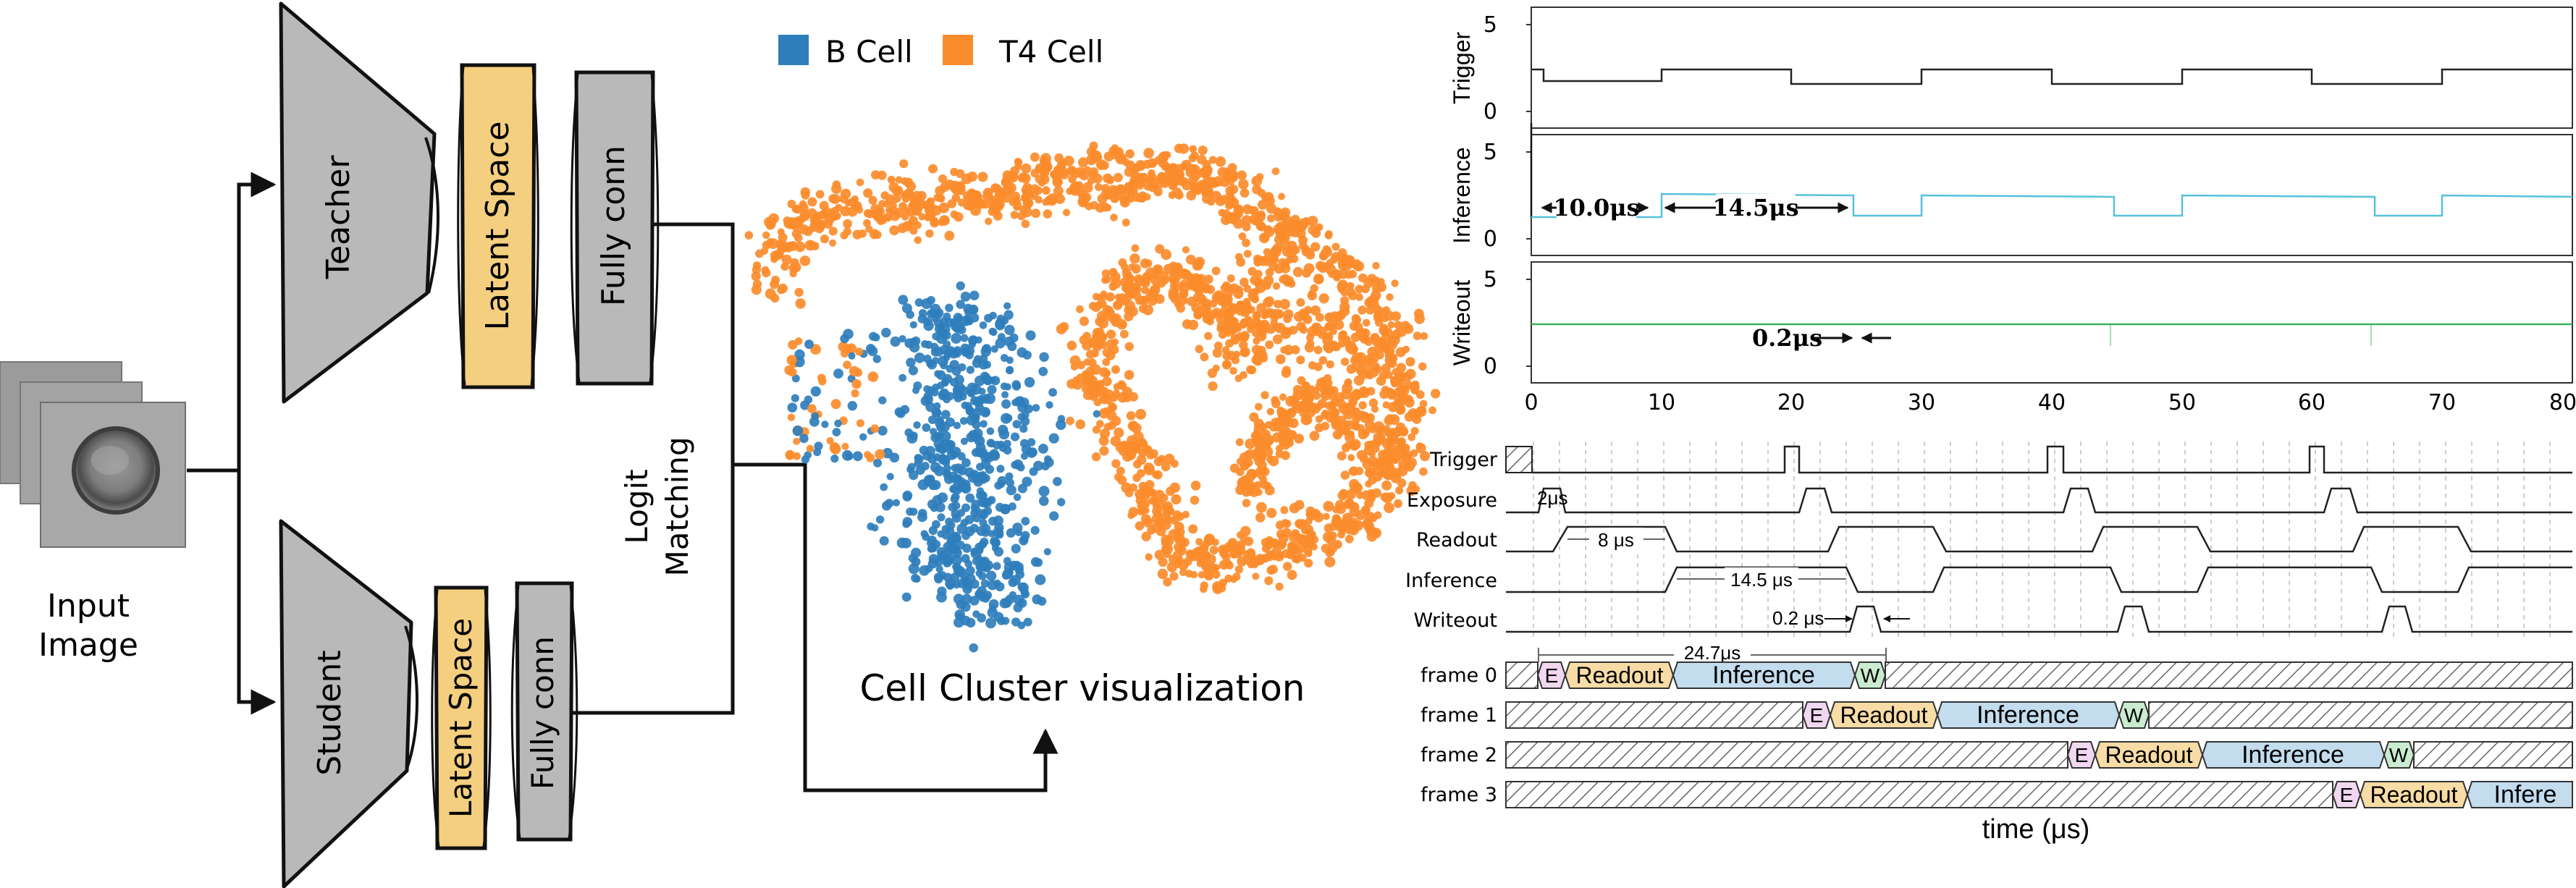 The width and height of the screenshot is (2576, 888). What do you see at coordinates (1458, 795) in the screenshot?
I see `frame-label-3: frame 3` at bounding box center [1458, 795].